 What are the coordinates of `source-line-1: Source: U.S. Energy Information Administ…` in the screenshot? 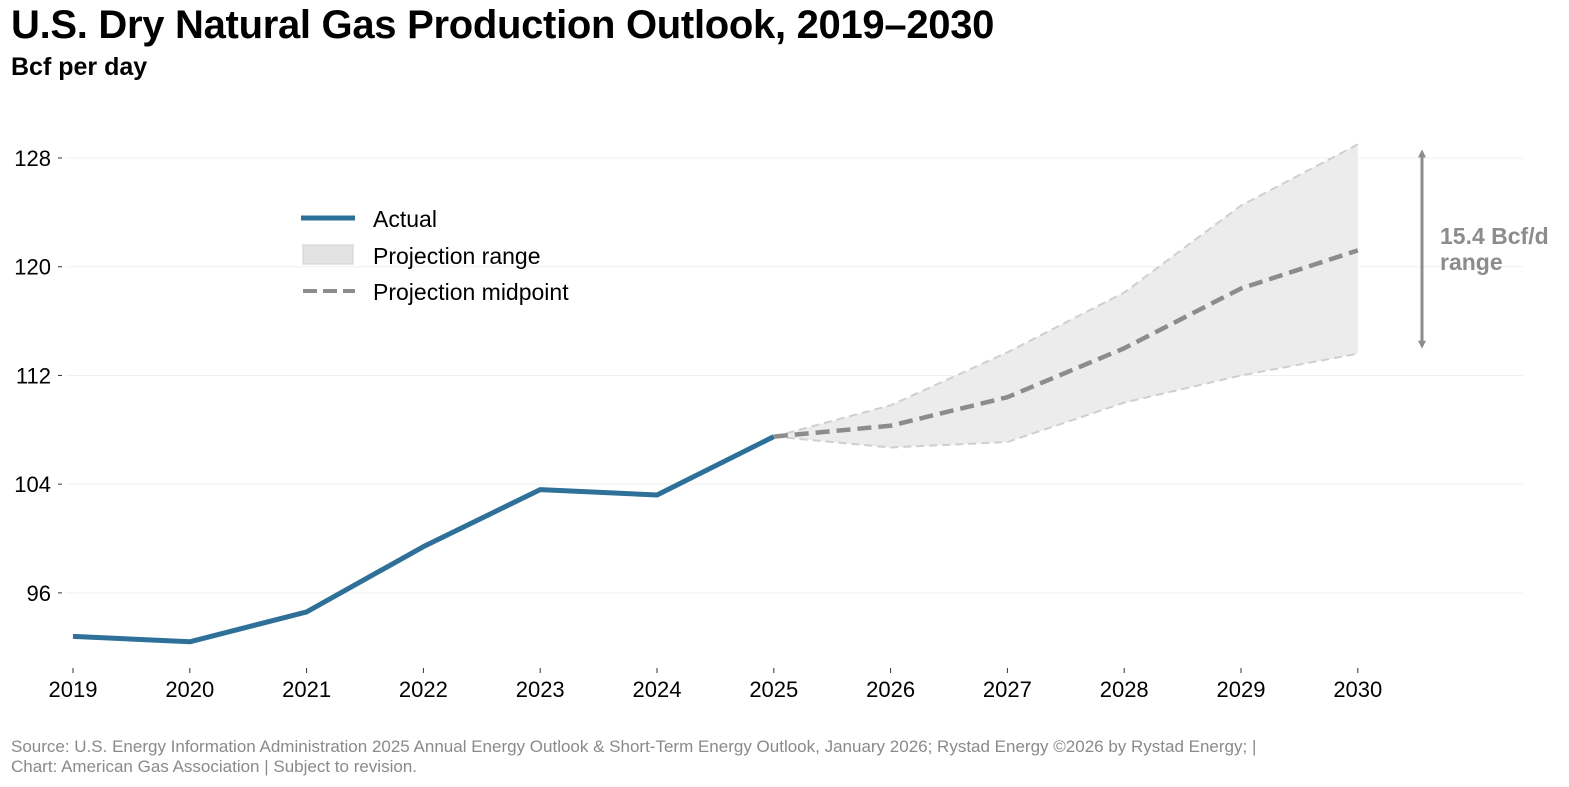 It's located at (634, 746).